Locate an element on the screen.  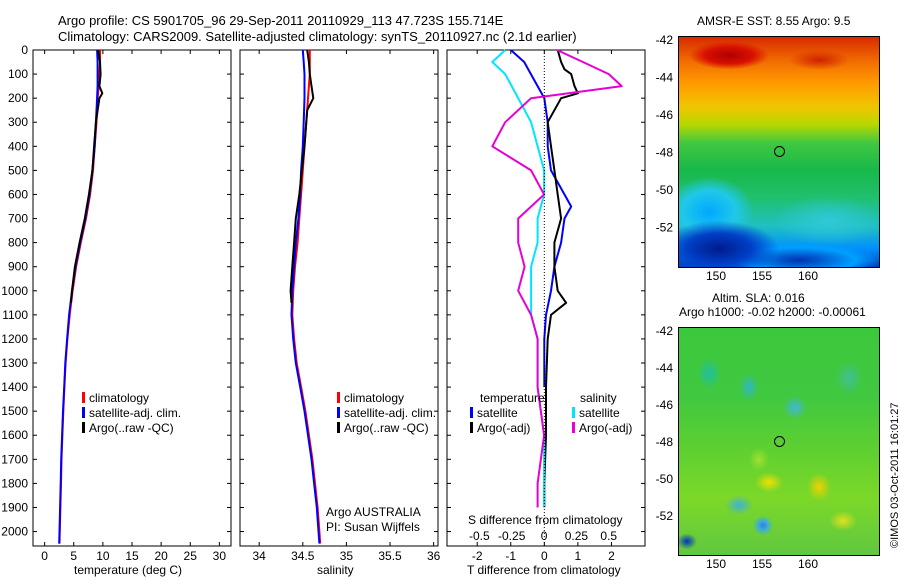
depth-tick-label: 1100 is located at coordinates (15, 315).